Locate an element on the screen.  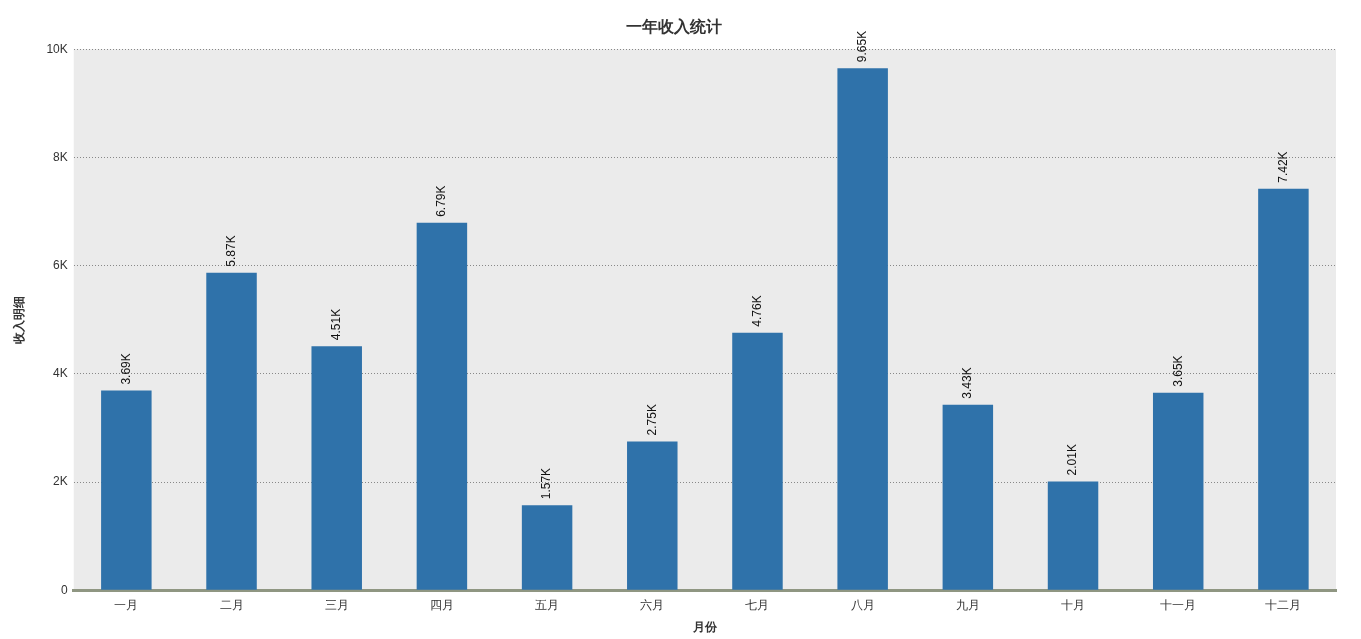
x-tick-label: 五月 is located at coordinates (547, 604).